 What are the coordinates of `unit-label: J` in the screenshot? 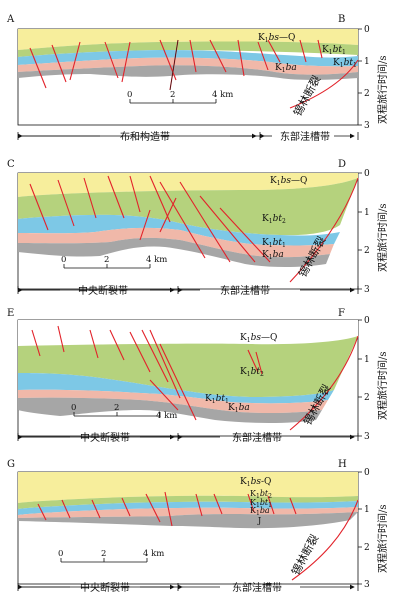 It's located at (259, 520).